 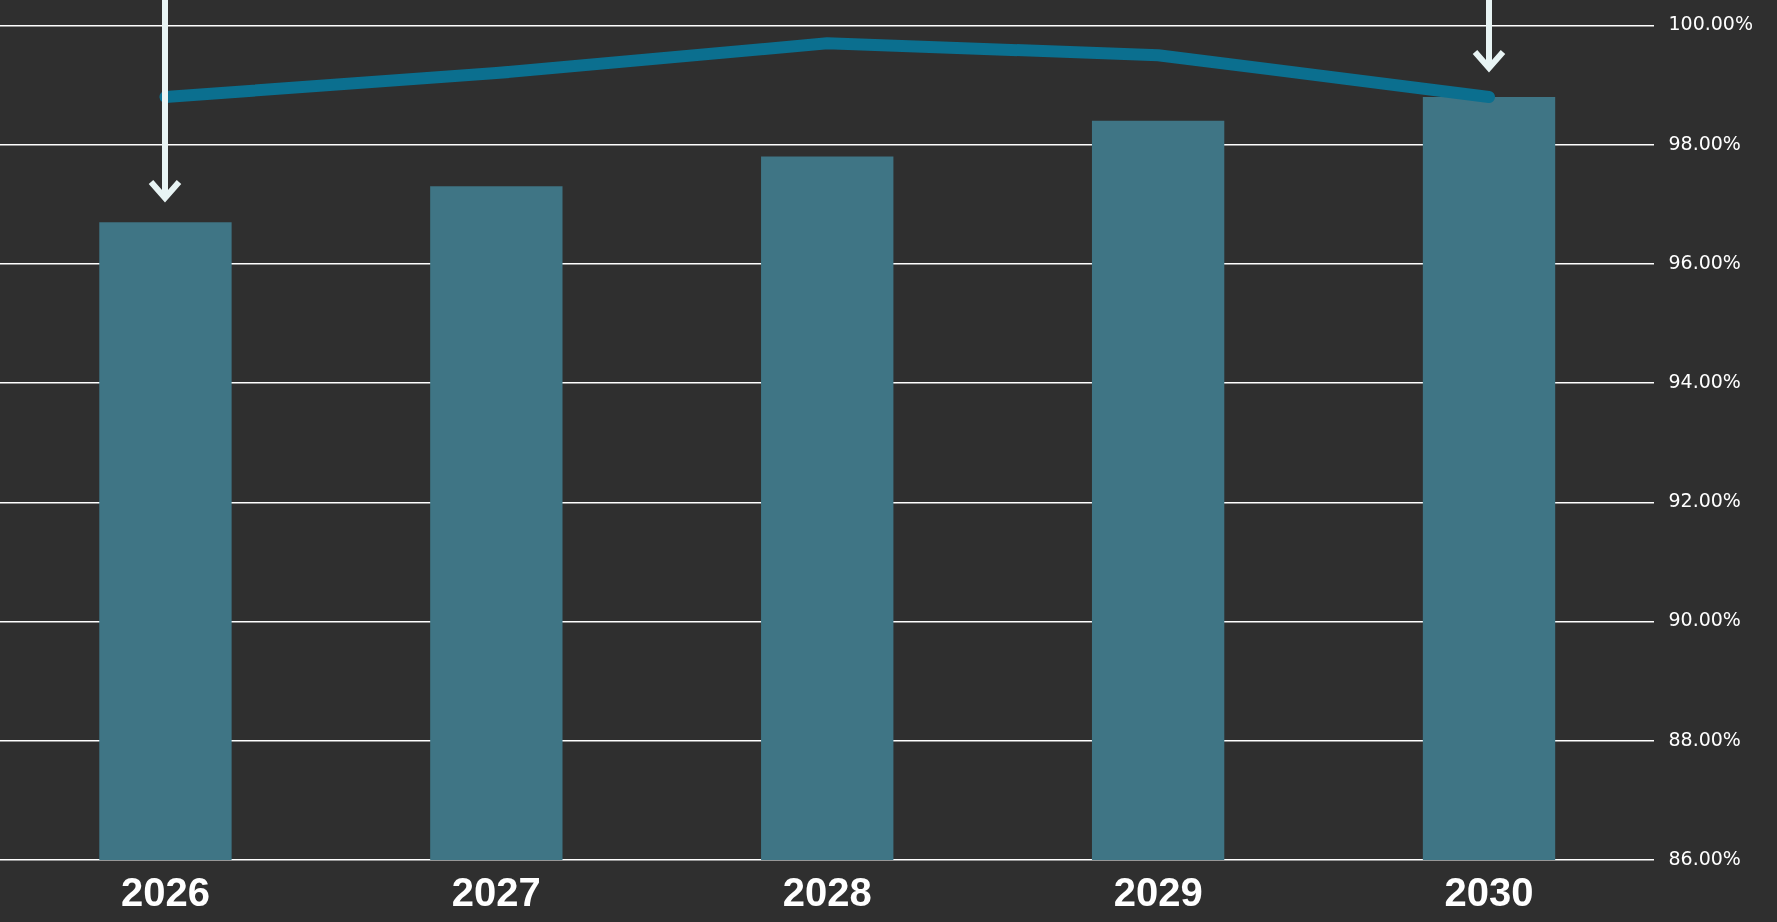 I want to click on y-tick-label: 86.00%, so click(x=1704, y=857).